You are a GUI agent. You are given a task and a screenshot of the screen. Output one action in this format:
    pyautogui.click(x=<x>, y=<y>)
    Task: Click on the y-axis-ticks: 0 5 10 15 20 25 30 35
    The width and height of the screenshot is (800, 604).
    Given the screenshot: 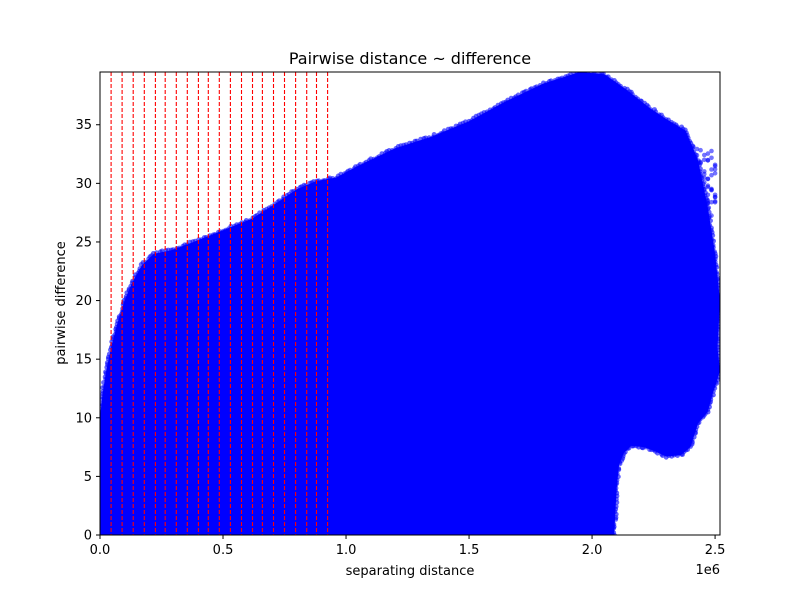 What is the action you would take?
    pyautogui.click(x=87, y=331)
    